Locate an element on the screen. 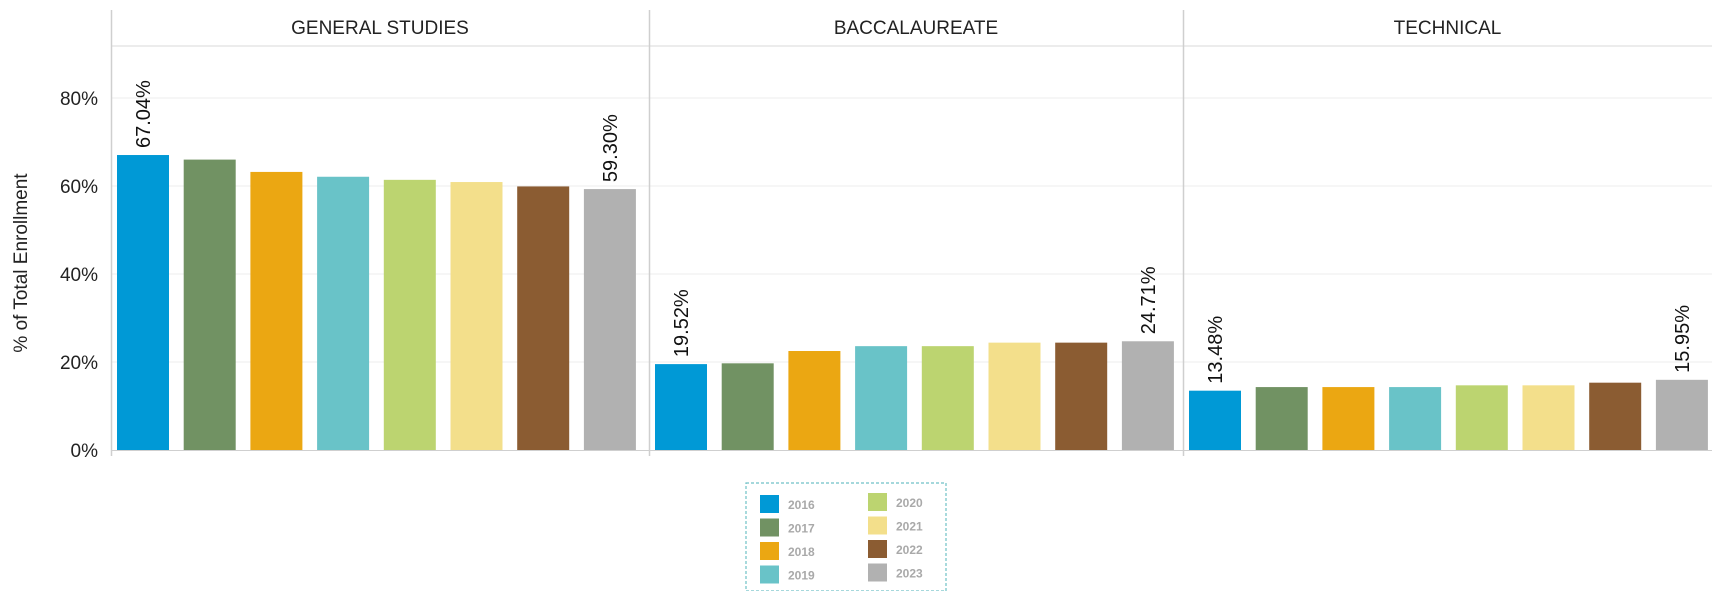 The height and width of the screenshot is (591, 1716). data-label: 19.52% is located at coordinates (682, 323).